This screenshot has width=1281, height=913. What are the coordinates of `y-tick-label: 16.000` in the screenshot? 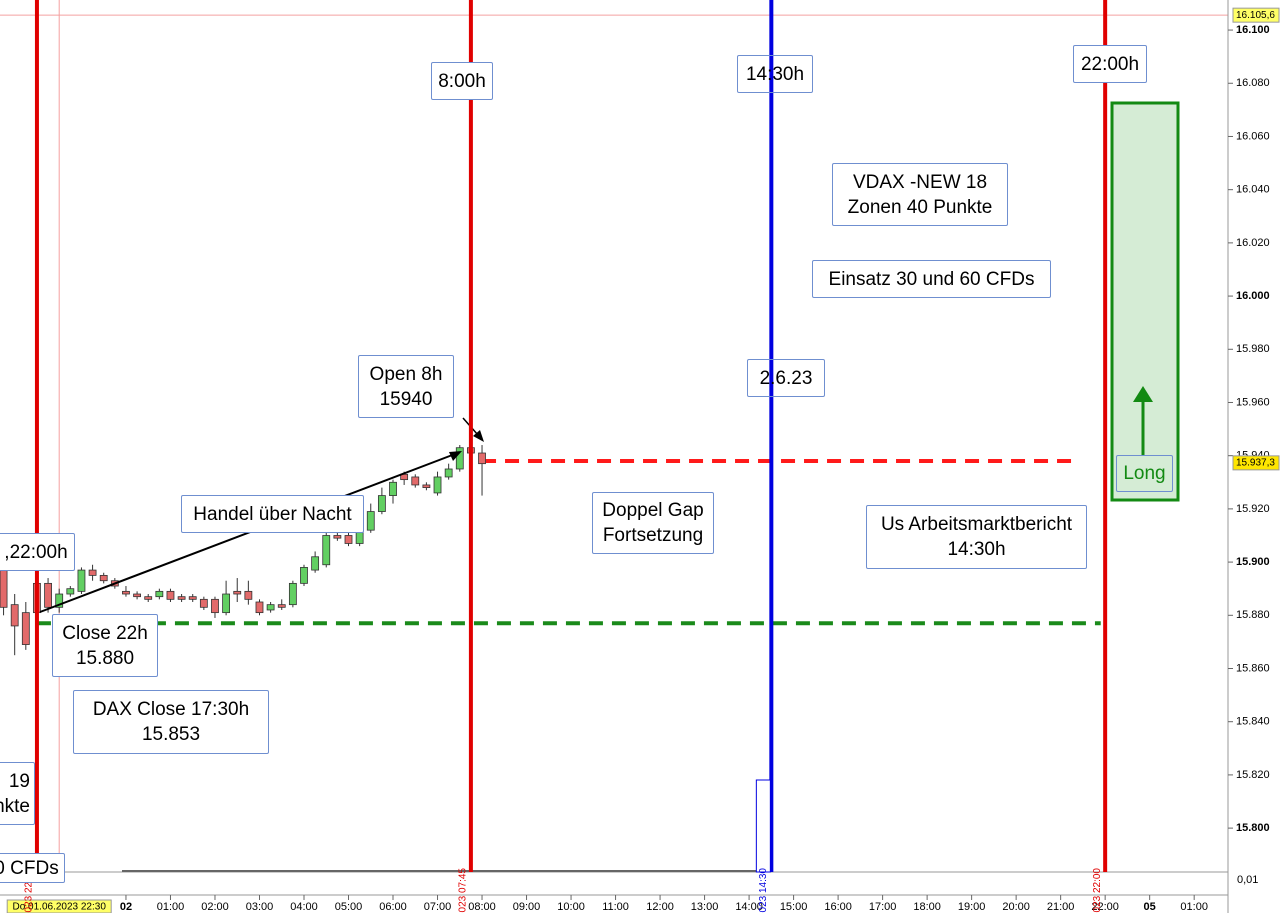 It's located at (1253, 296).